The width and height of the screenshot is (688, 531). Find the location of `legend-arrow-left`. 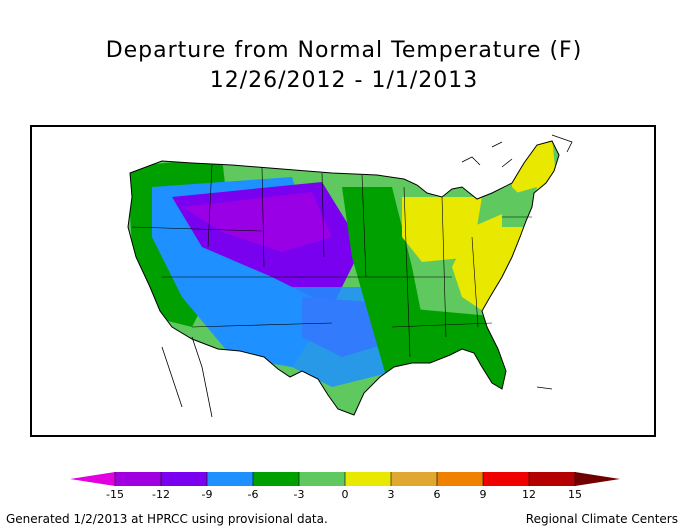

legend-arrow-left is located at coordinates (92, 479).